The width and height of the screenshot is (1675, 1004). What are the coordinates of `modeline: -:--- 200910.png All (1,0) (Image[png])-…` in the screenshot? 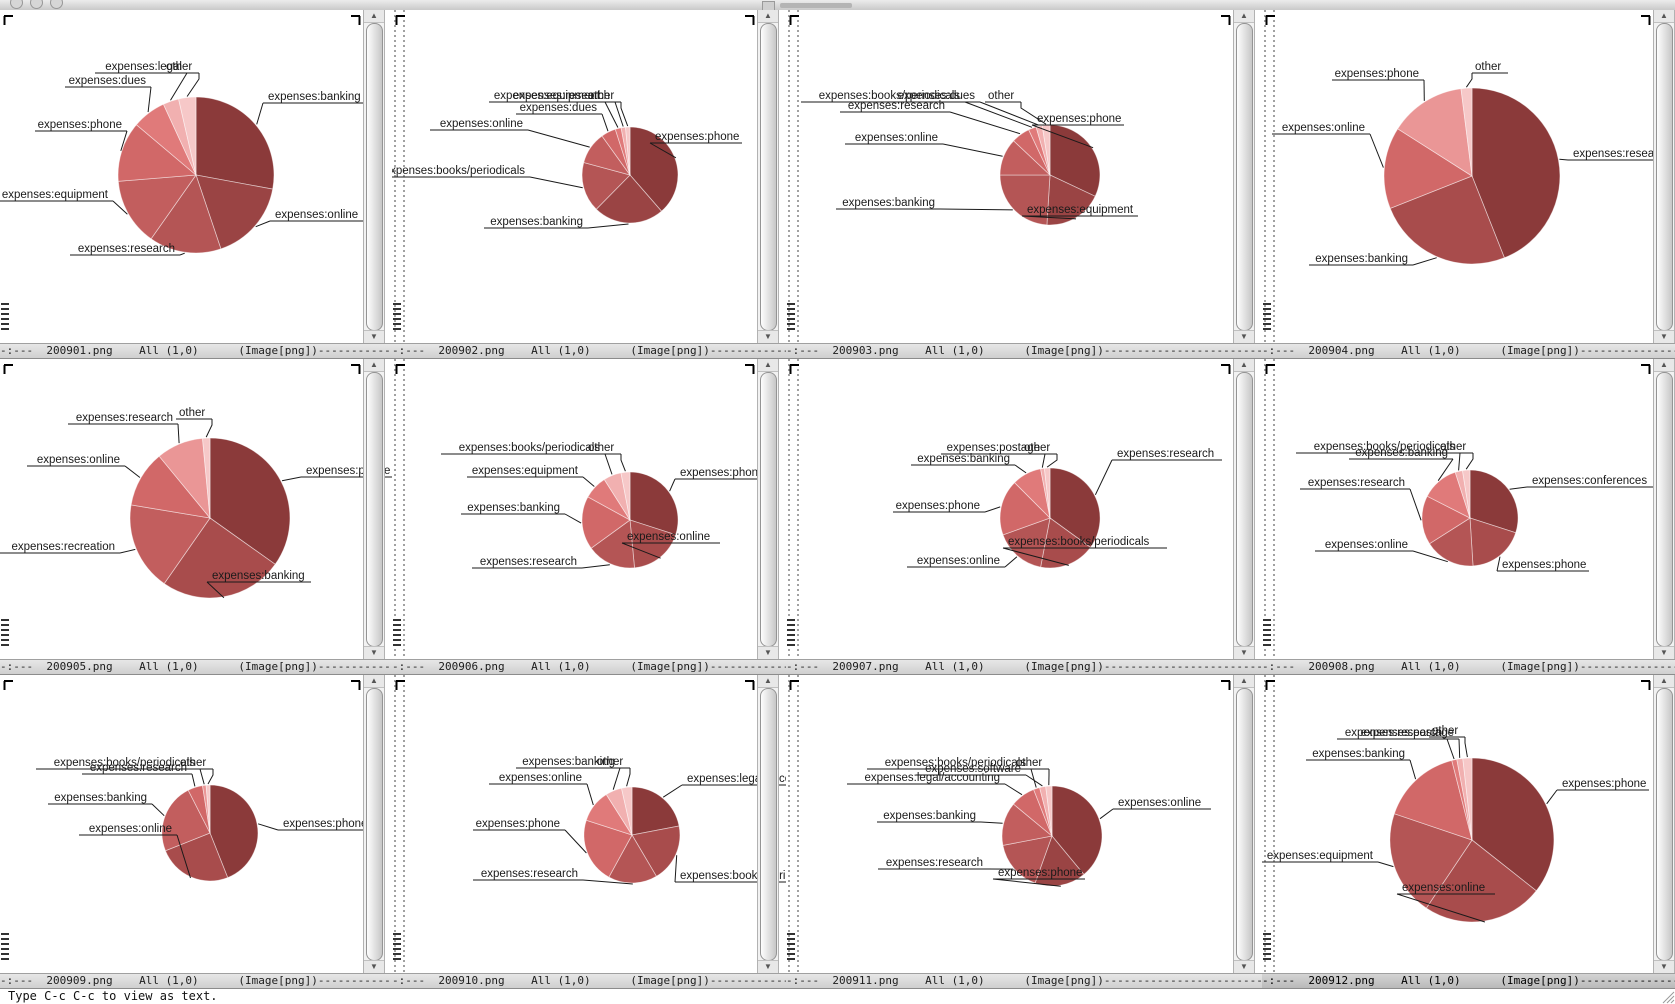 It's located at (589, 981).